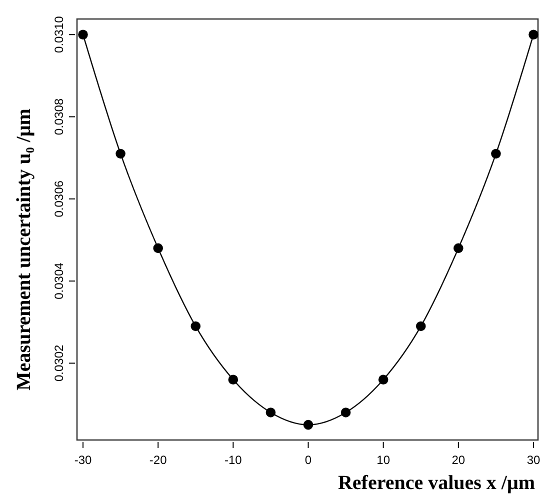 This screenshot has width=542, height=495. Describe the element at coordinates (59, 199) in the screenshot. I see `y-tick-label: 0.0306` at that location.